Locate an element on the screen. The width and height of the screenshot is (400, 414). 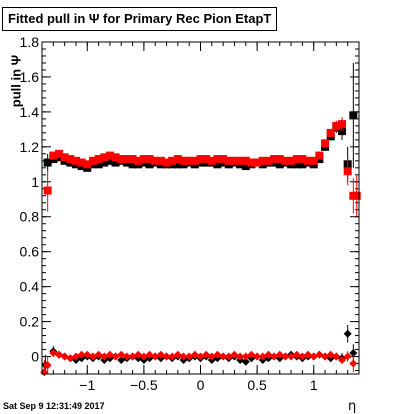
y-axis-label-box: pull in Ψ is located at coordinates (16, 81).